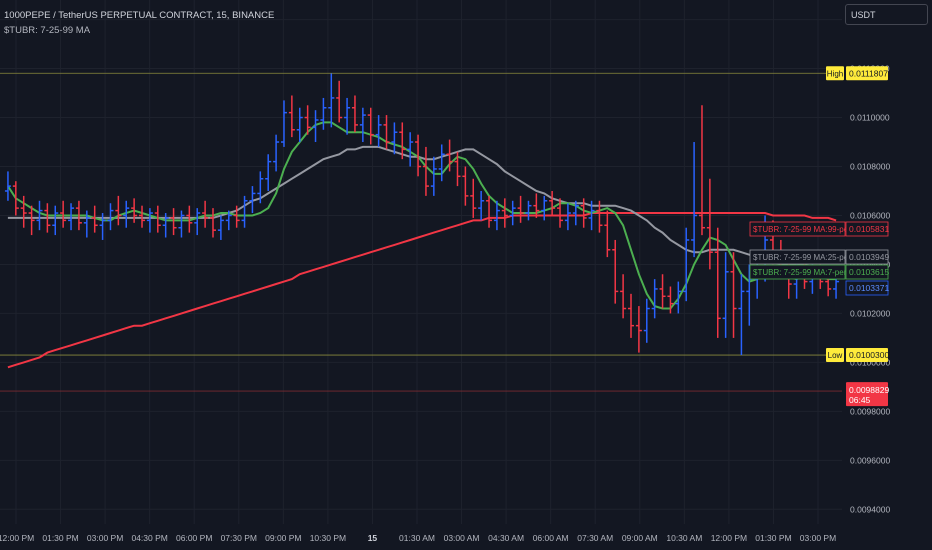 The height and width of the screenshot is (550, 932). Describe the element at coordinates (886, 14) in the screenshot. I see `currency-select: USDT` at that location.